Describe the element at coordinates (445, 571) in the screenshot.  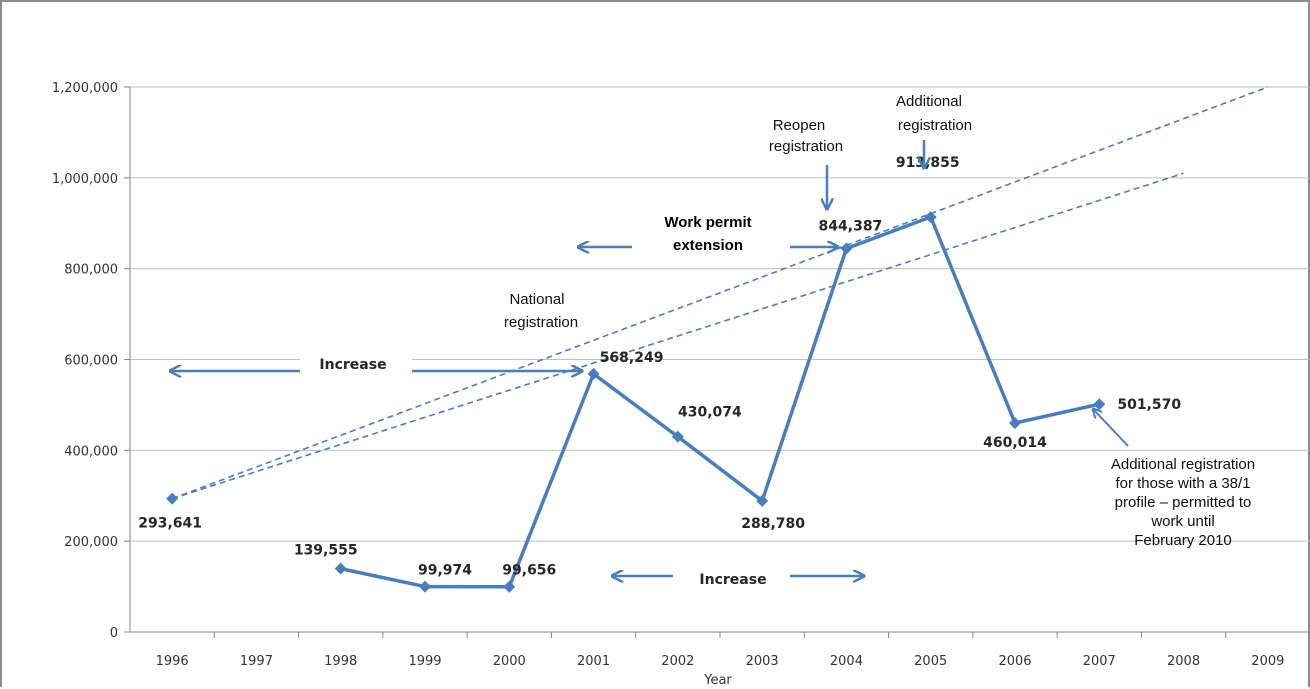
I see `data-label: 99,974` at that location.